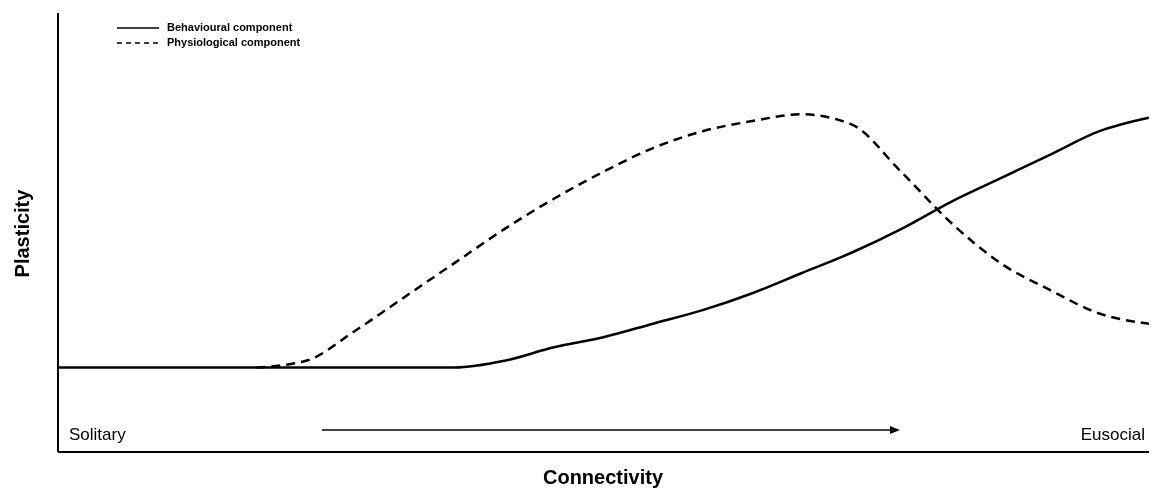 This screenshot has width=1157, height=504. What do you see at coordinates (230, 27) in the screenshot?
I see `legend-label: Behavioural component` at bounding box center [230, 27].